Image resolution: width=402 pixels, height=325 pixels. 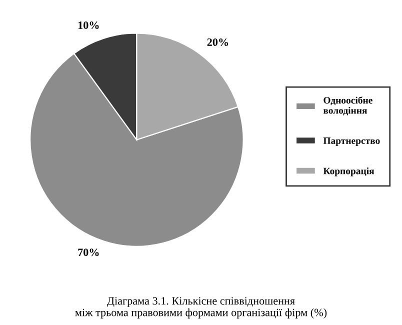 What do you see at coordinates (351, 142) in the screenshot?
I see `legend-label: Партнерство` at bounding box center [351, 142].